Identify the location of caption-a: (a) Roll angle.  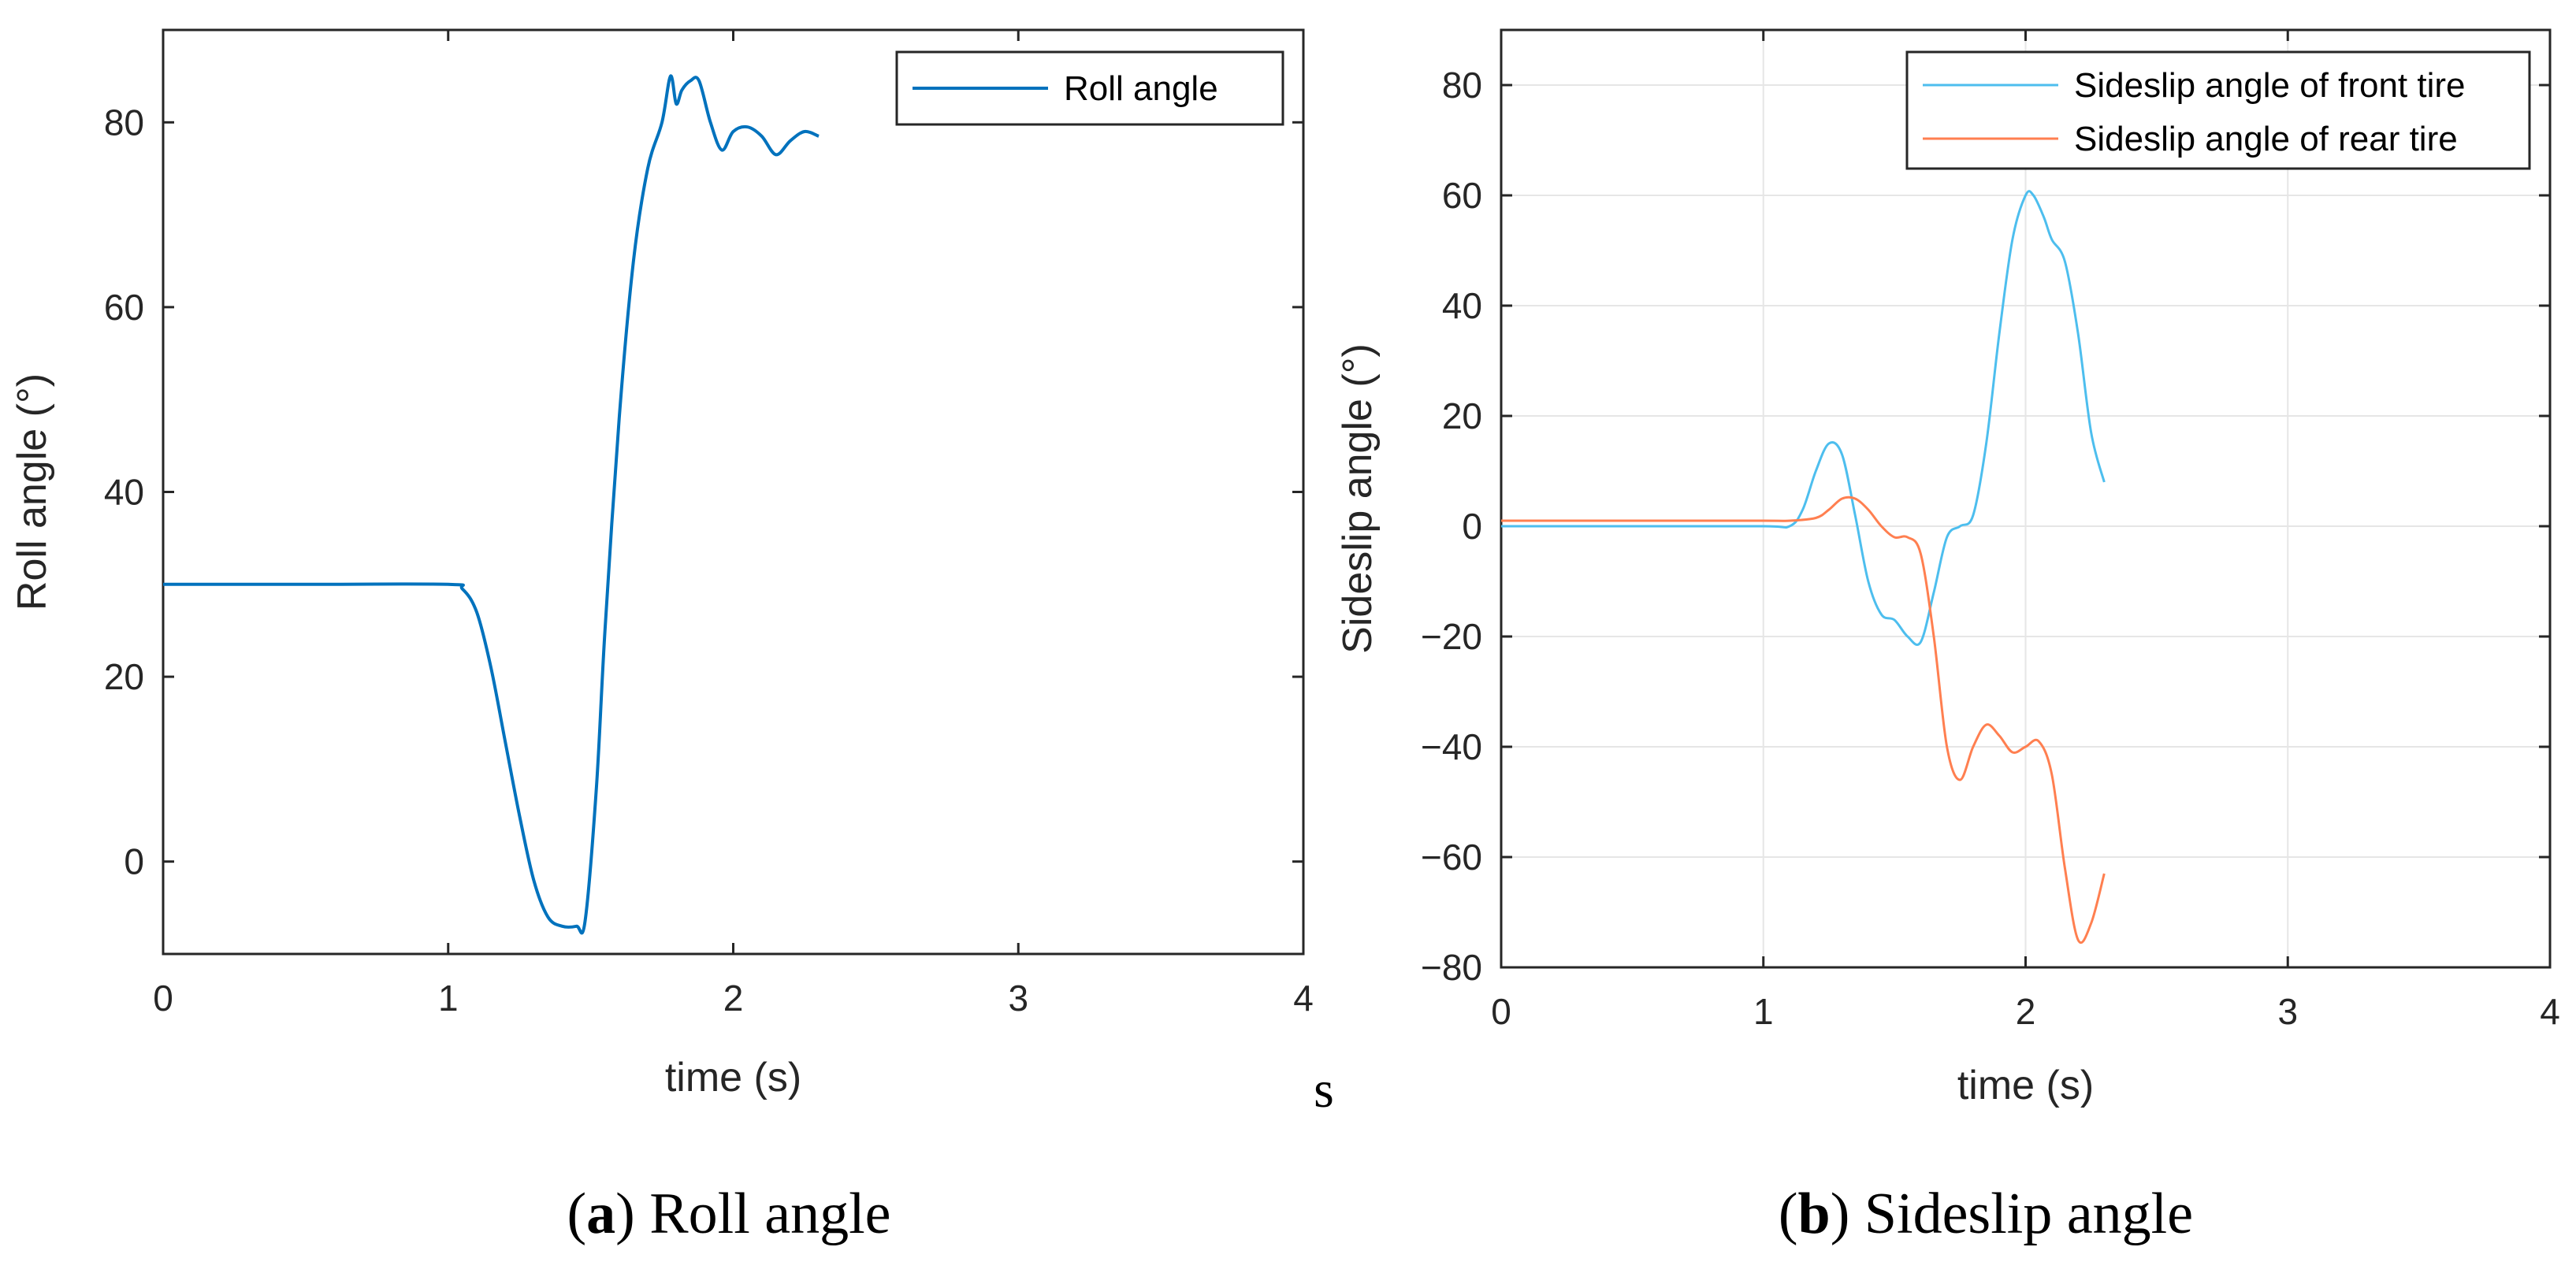
(728, 1214).